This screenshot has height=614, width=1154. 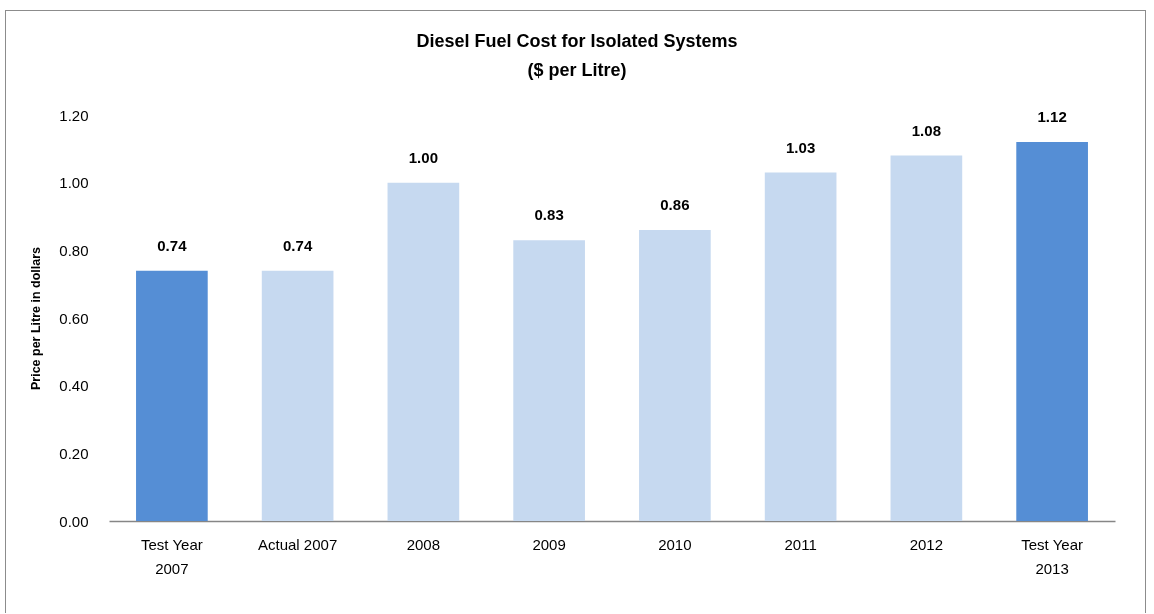 I want to click on y-tick-label: 0.40, so click(x=74, y=386).